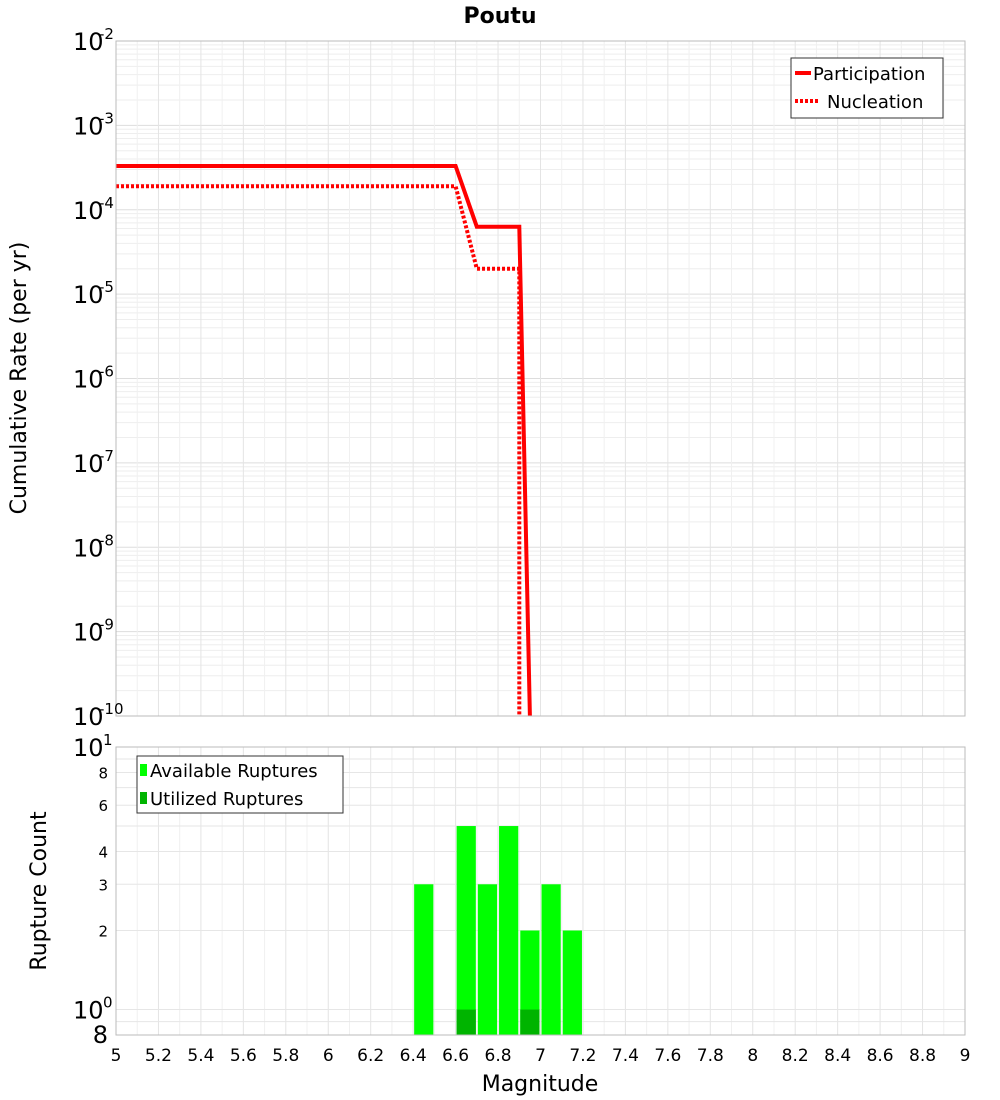 Image resolution: width=1000 pixels, height=1100 pixels. Describe the element at coordinates (965, 1056) in the screenshot. I see `x-tick-label: 9` at that location.